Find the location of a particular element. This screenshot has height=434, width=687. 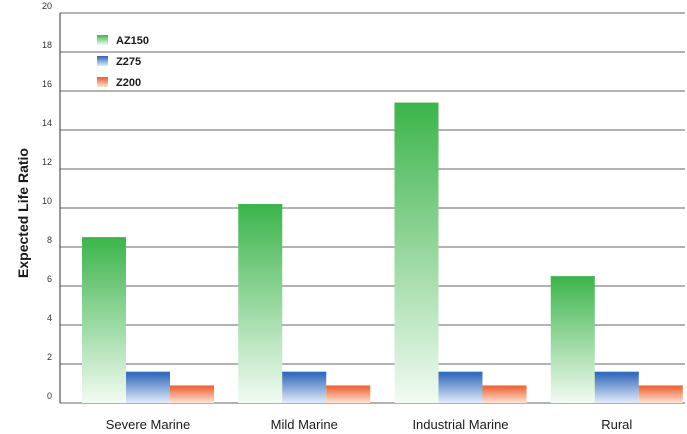

y-axis-label: Expected Life Ratio is located at coordinates (23, 213).